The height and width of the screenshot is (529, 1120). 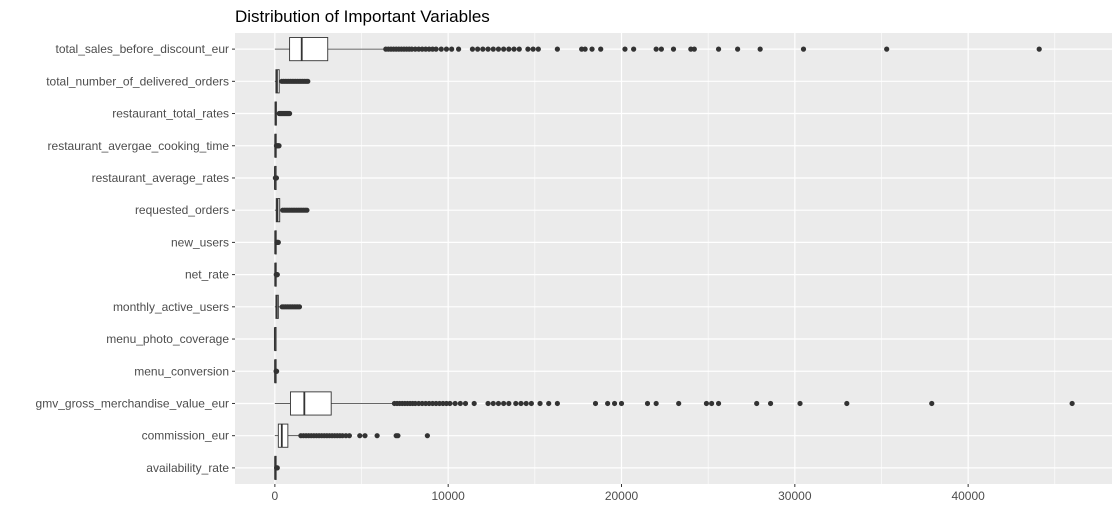 I want to click on y-tick-label: total_sales_before_discount_eur, so click(x=142, y=49).